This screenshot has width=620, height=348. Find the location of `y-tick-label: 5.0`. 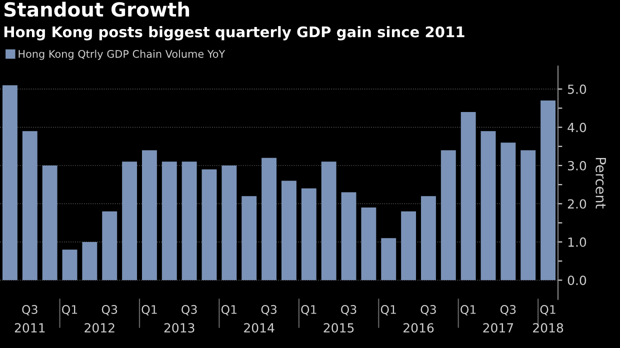

y-tick-label: 5.0 is located at coordinates (577, 89).